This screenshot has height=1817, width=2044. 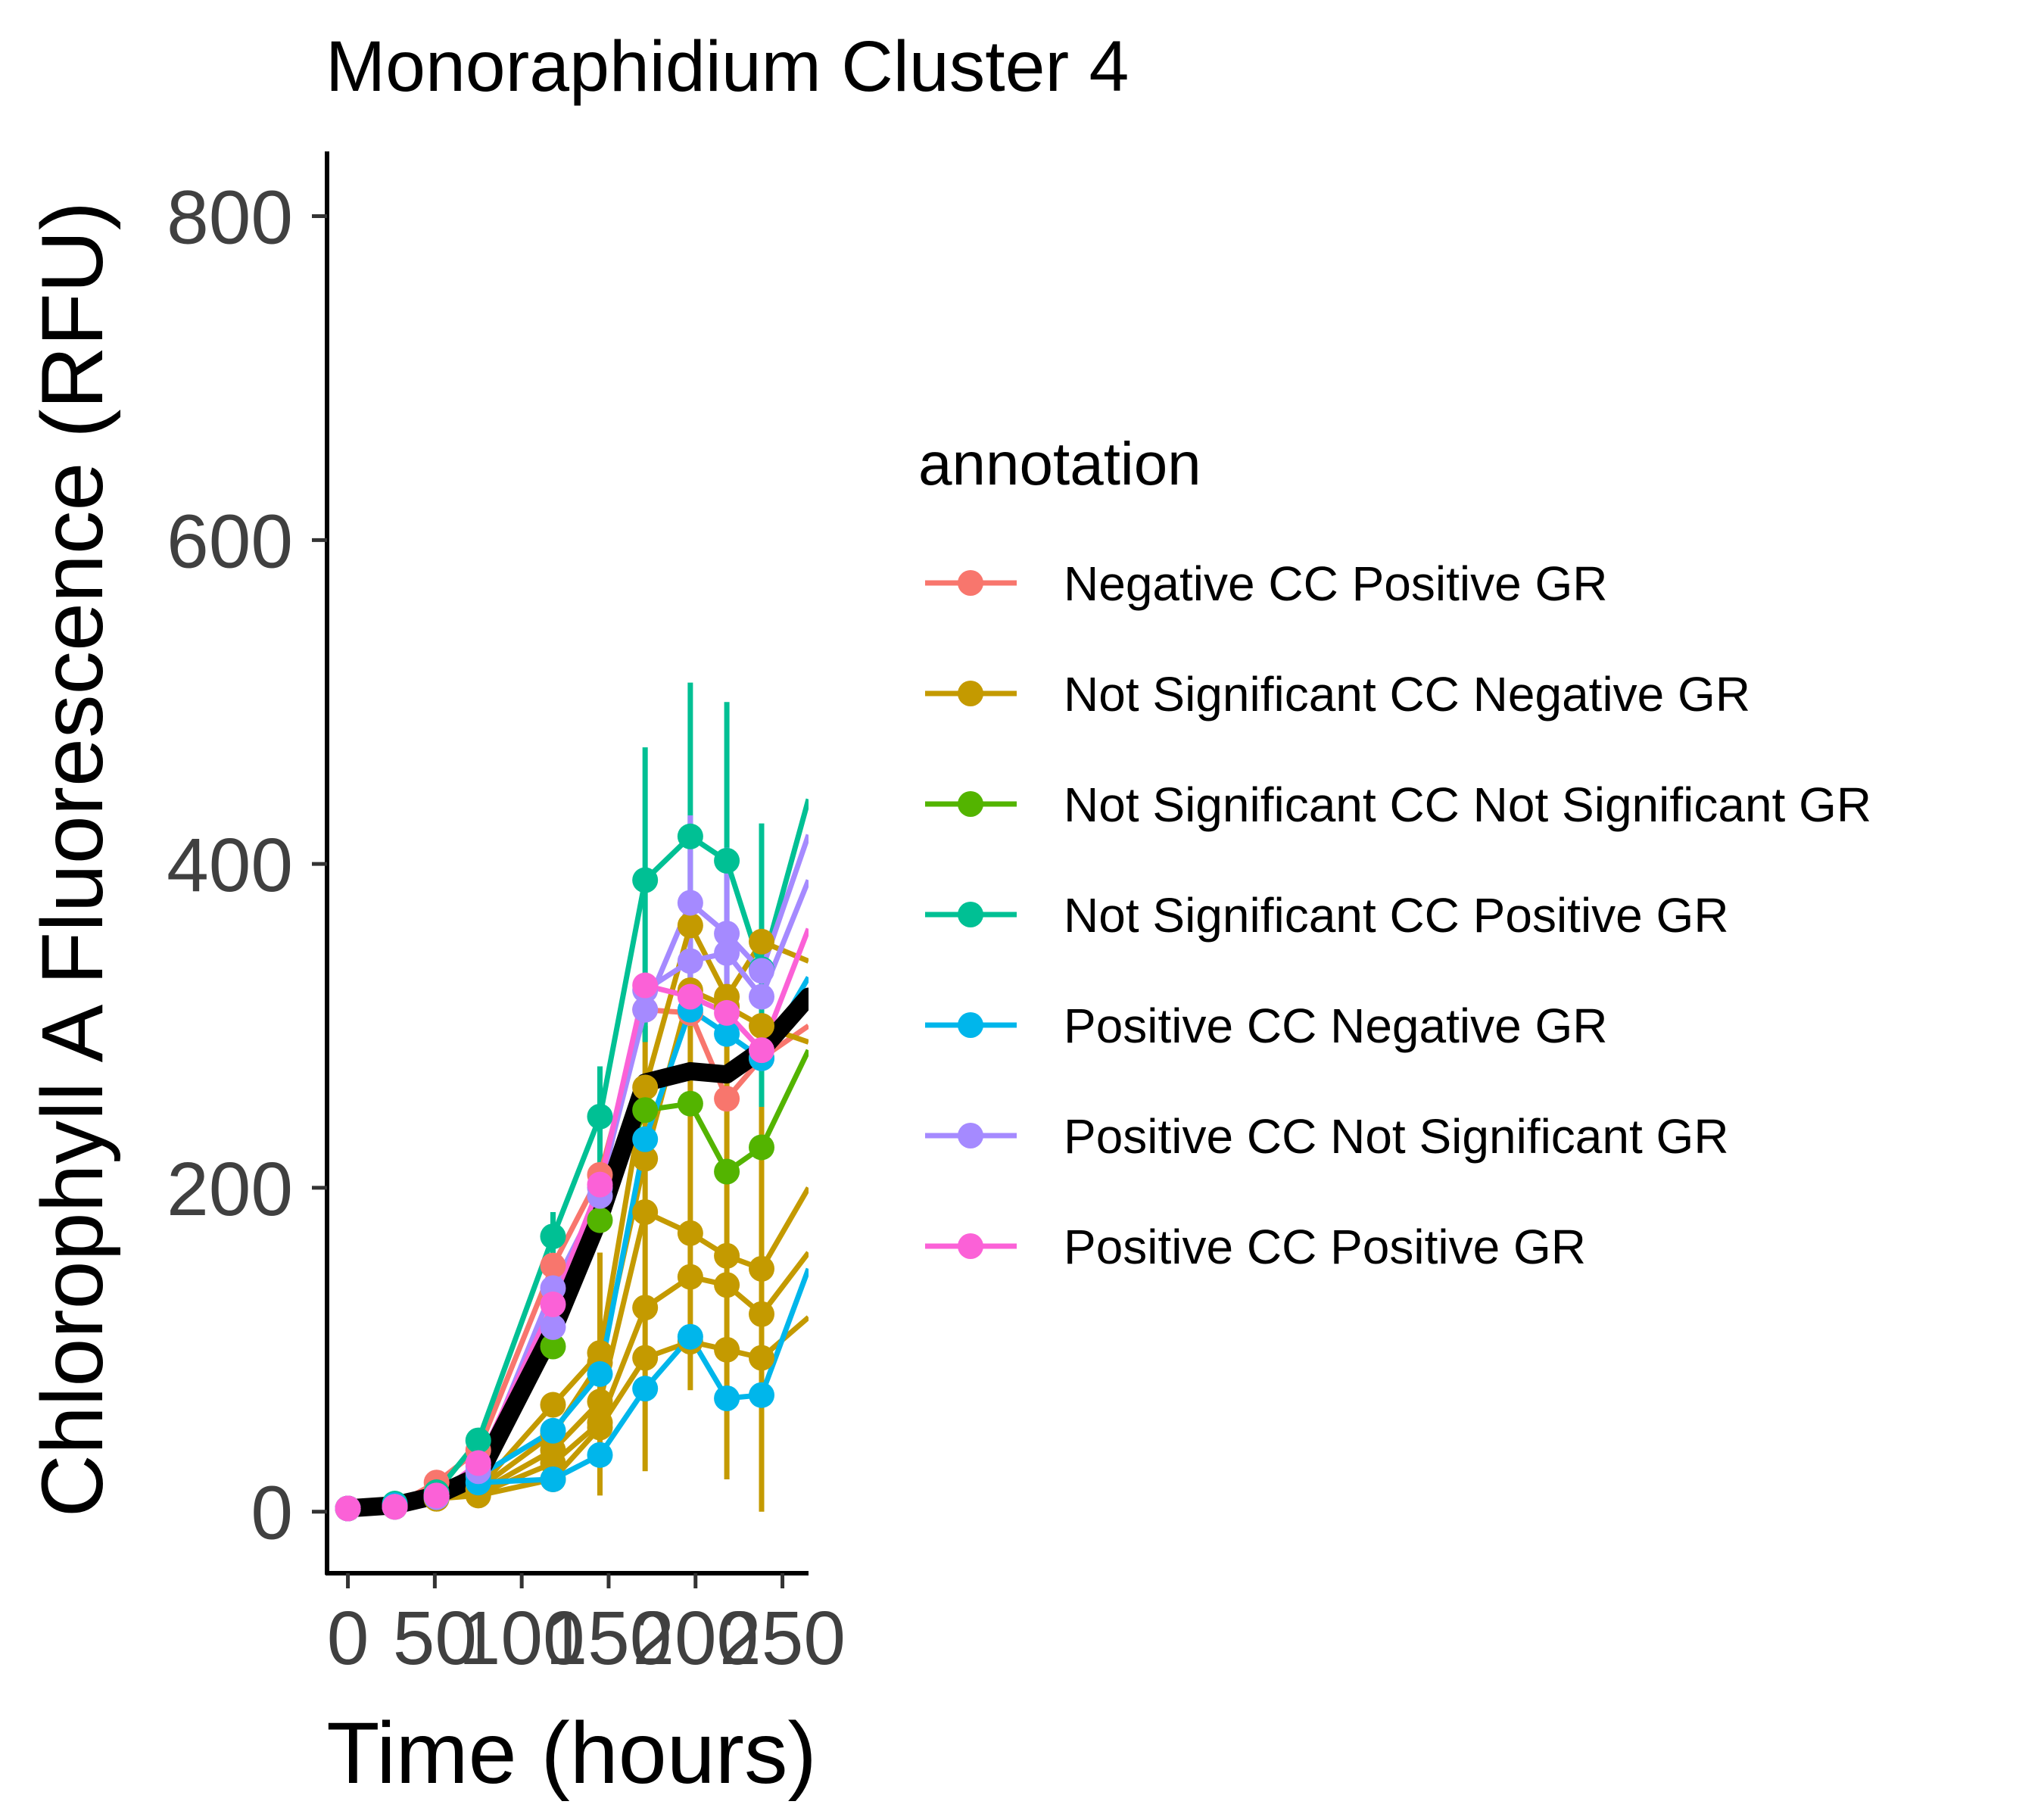 What do you see at coordinates (272, 1513) in the screenshot?
I see `y-tick-label: 0` at bounding box center [272, 1513].